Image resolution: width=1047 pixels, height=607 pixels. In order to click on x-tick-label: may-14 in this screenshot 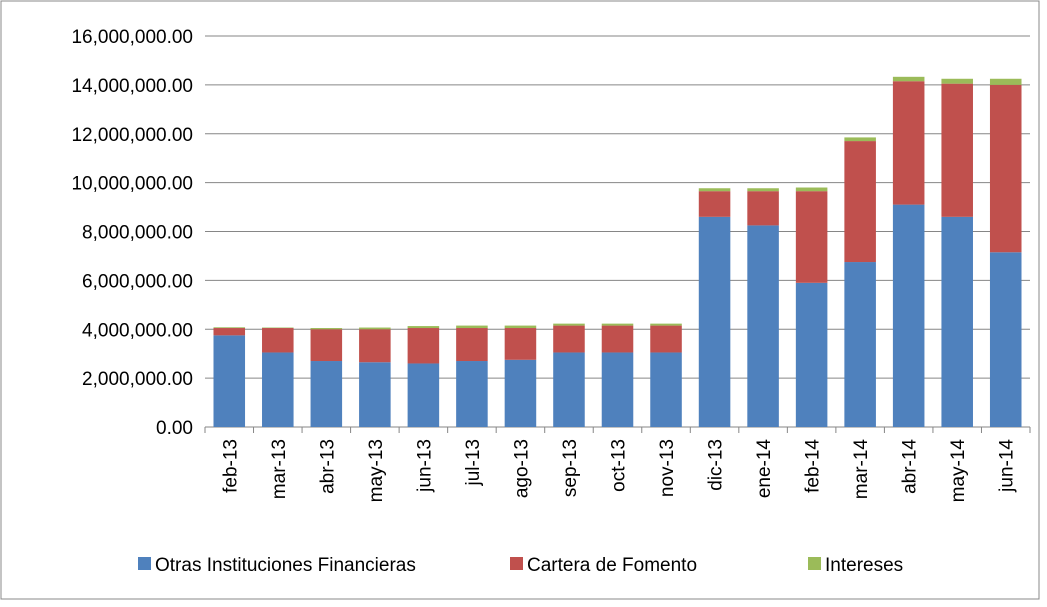, I will do `click(958, 471)`.